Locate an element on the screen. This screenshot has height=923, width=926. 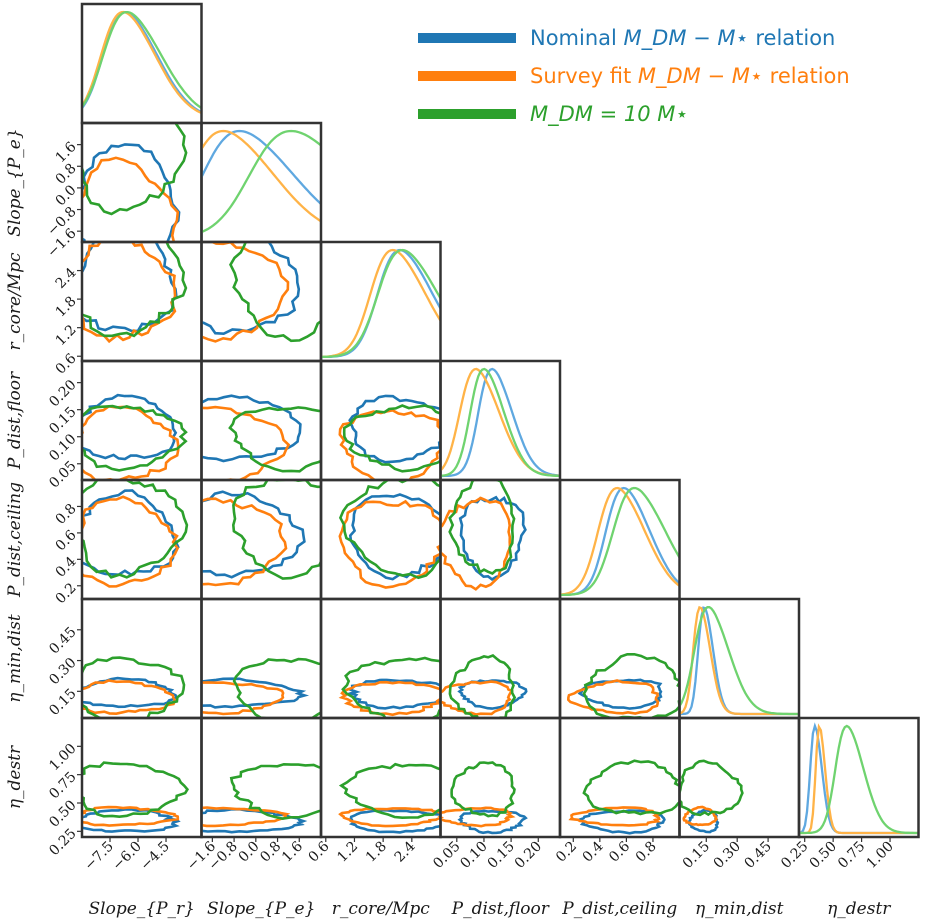
x-tick-label-slope_pr: −4.5 is located at coordinates (154, 856).